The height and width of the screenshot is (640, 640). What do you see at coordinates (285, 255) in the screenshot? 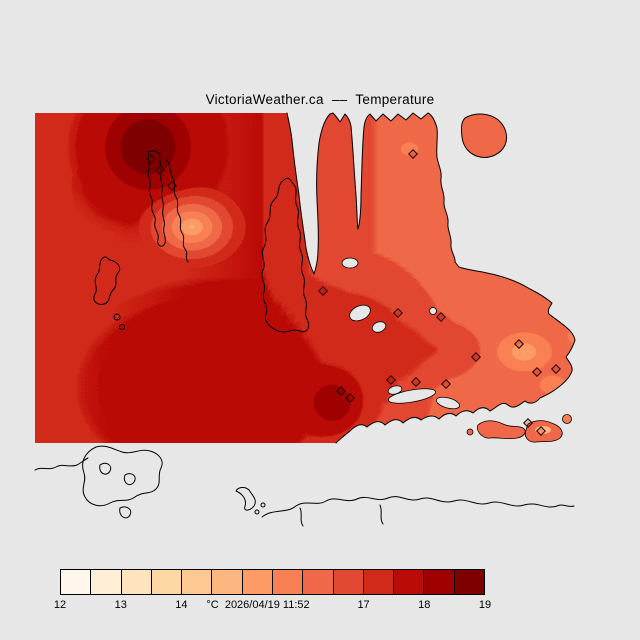
I see `coastline-center-peninsula` at bounding box center [285, 255].